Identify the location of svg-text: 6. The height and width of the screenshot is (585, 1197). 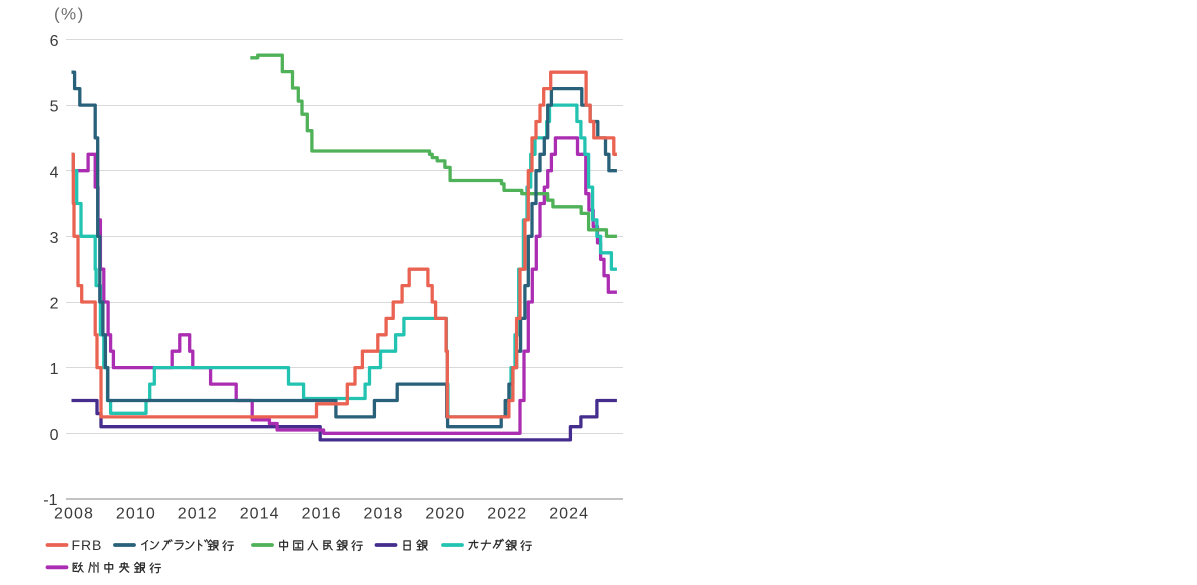
(54, 41).